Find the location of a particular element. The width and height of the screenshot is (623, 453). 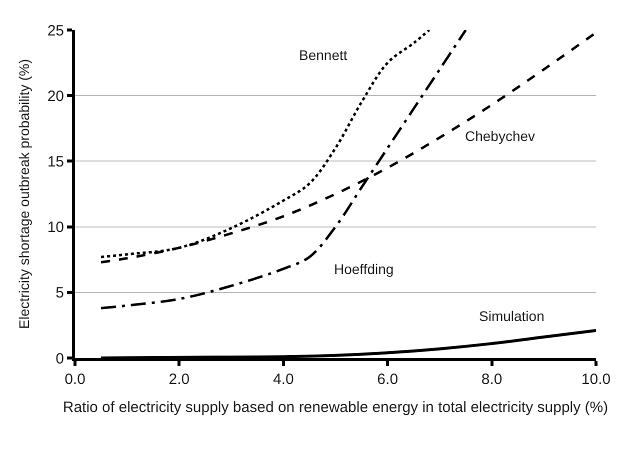

x-tick-label: 0.0 is located at coordinates (75, 379).